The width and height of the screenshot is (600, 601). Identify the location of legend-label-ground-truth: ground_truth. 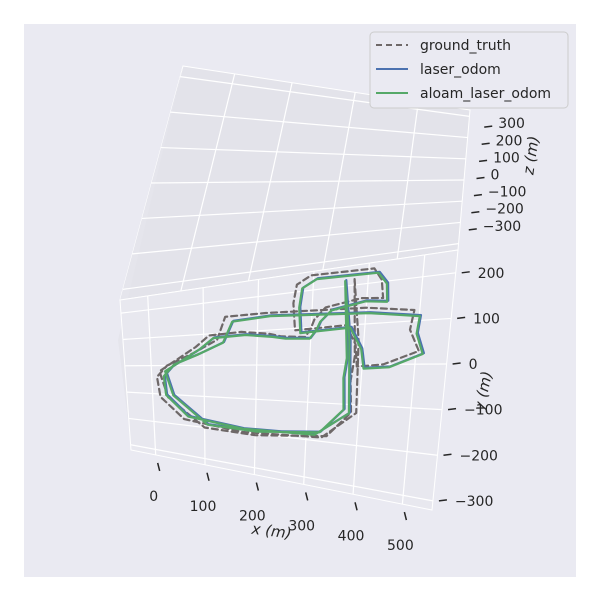
(465, 46).